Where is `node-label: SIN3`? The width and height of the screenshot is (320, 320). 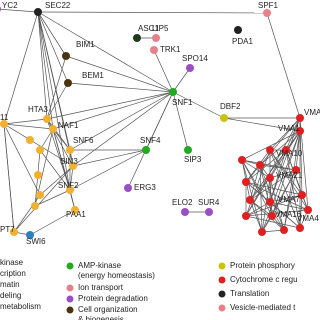 node-label: SIN3 is located at coordinates (69, 161).